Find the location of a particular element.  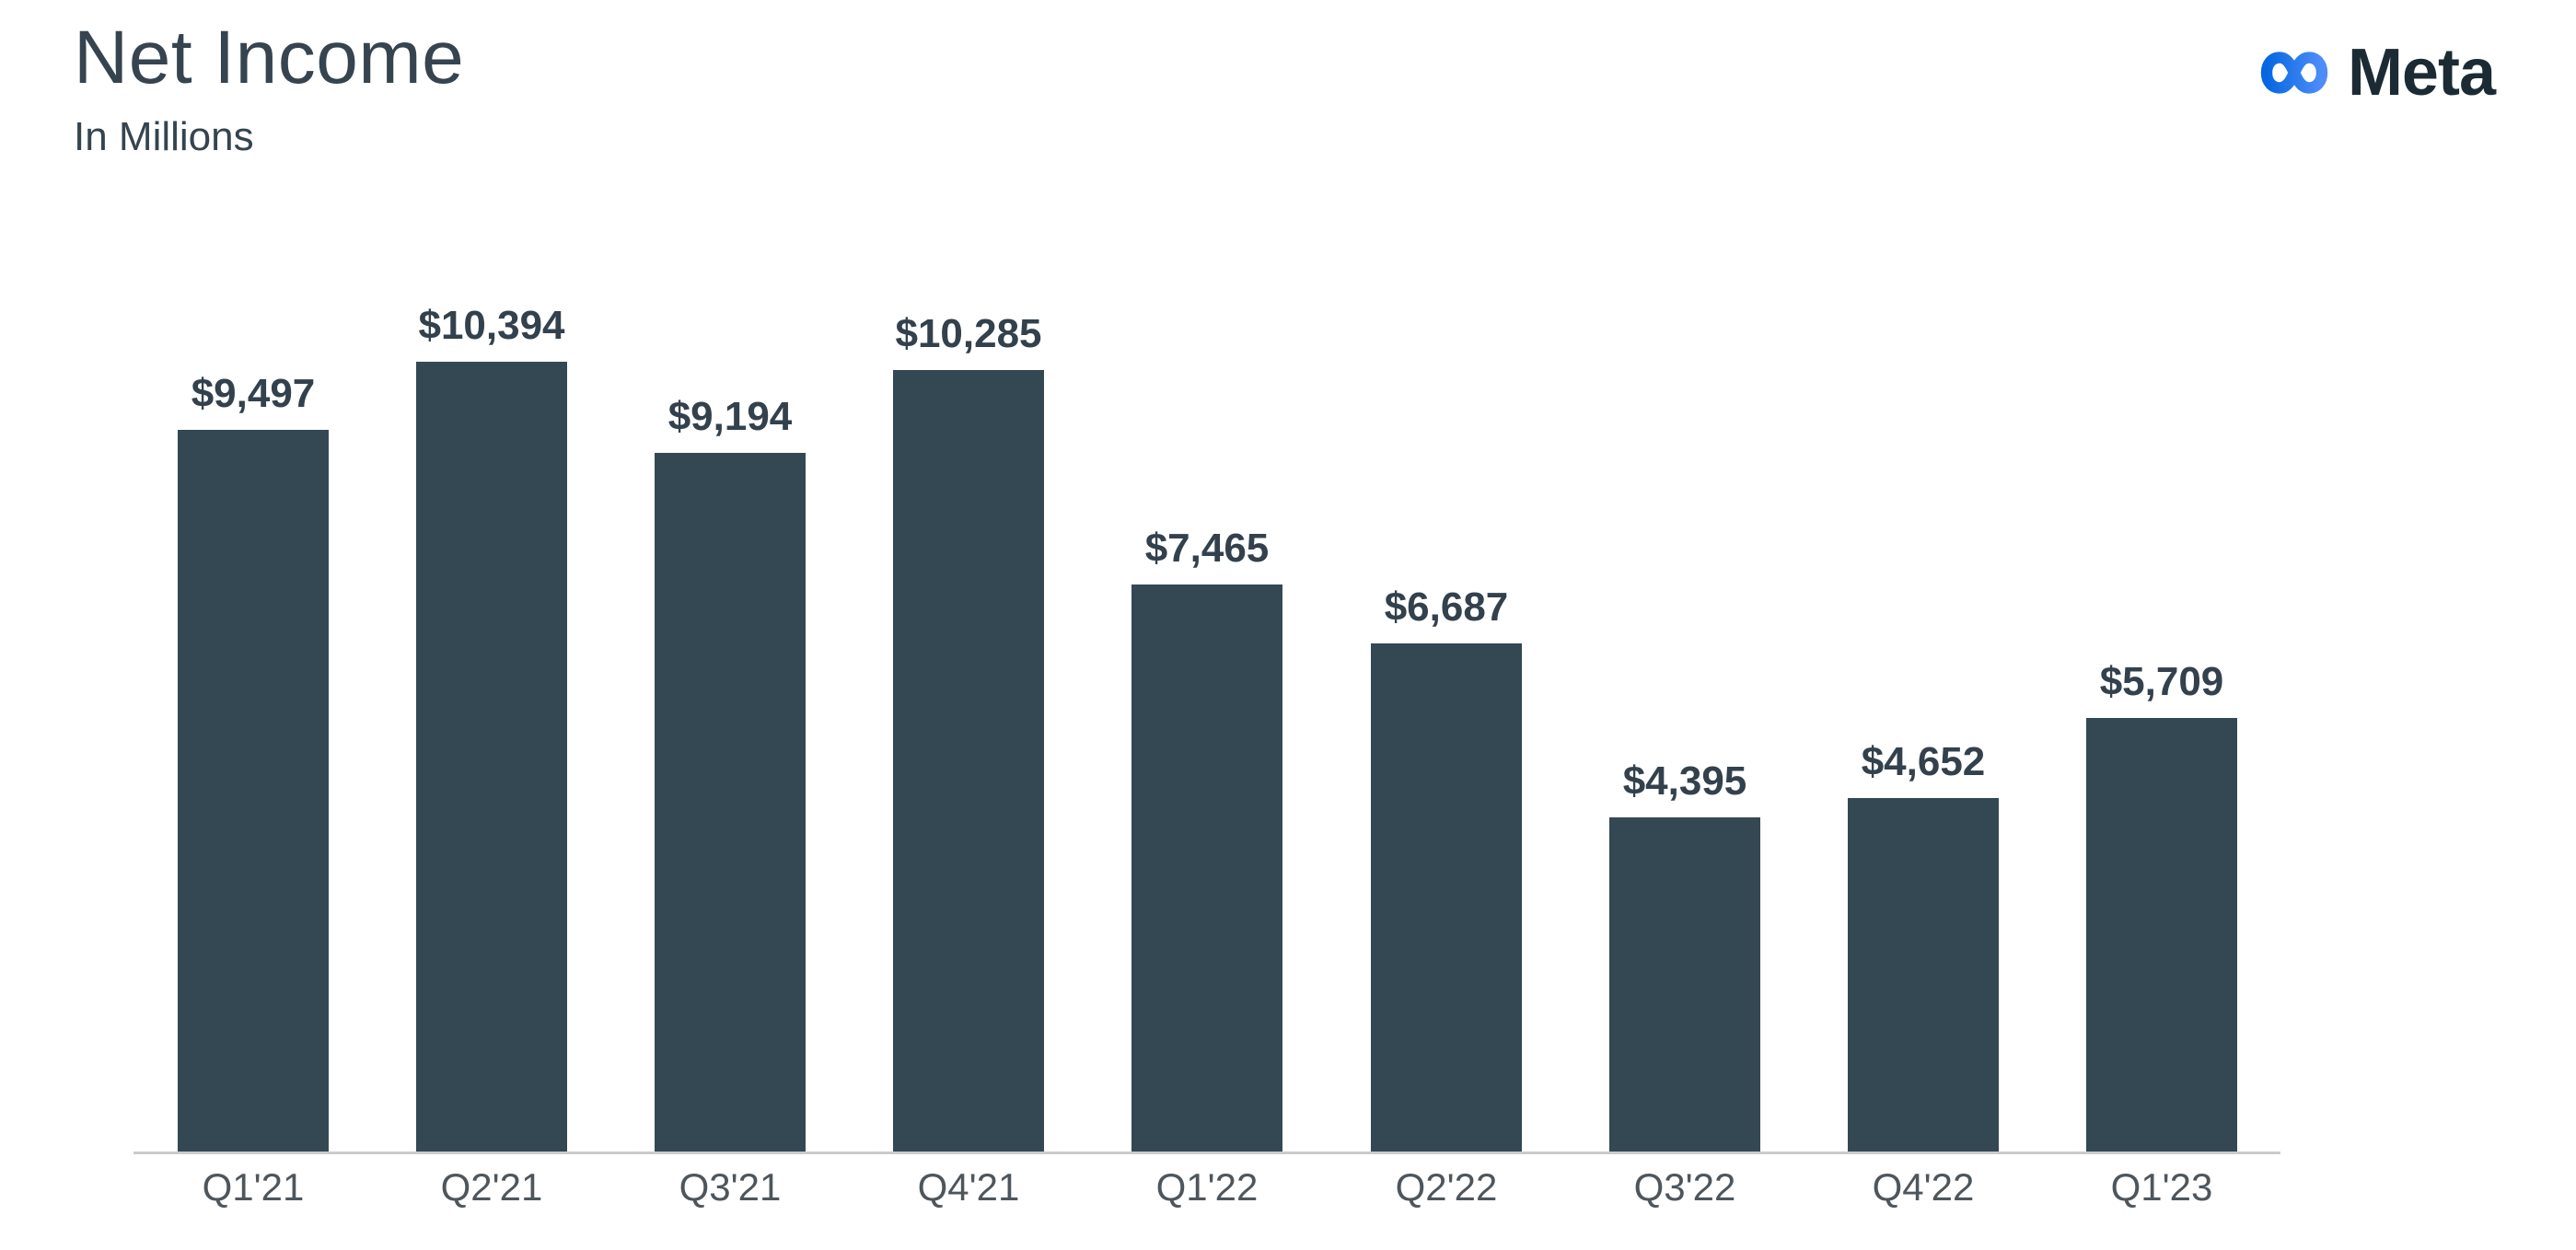

meta-infinity-icon is located at coordinates (2294, 73).